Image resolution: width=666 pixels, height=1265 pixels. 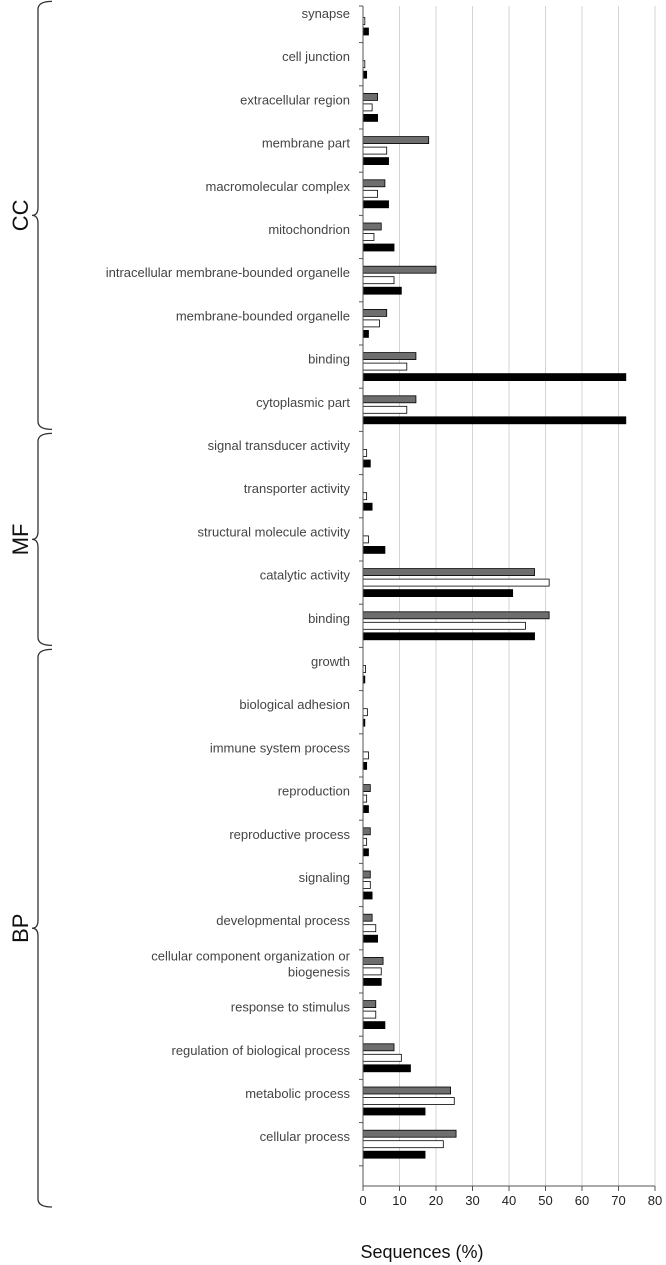 What do you see at coordinates (305, 575) in the screenshot?
I see `category-label: catalytic activity` at bounding box center [305, 575].